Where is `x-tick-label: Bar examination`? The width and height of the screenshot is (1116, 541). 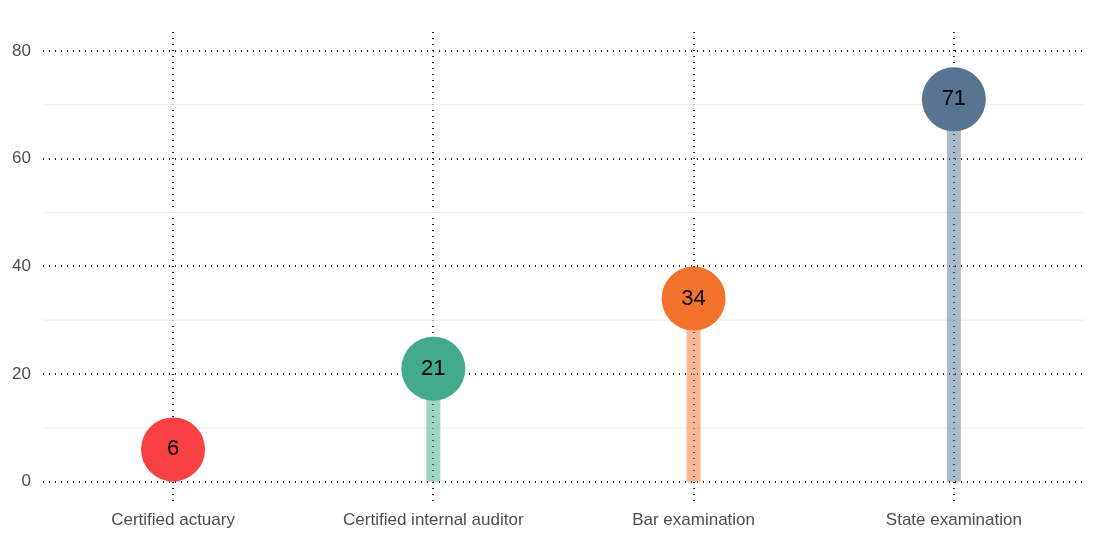 x-tick-label: Bar examination is located at coordinates (694, 520).